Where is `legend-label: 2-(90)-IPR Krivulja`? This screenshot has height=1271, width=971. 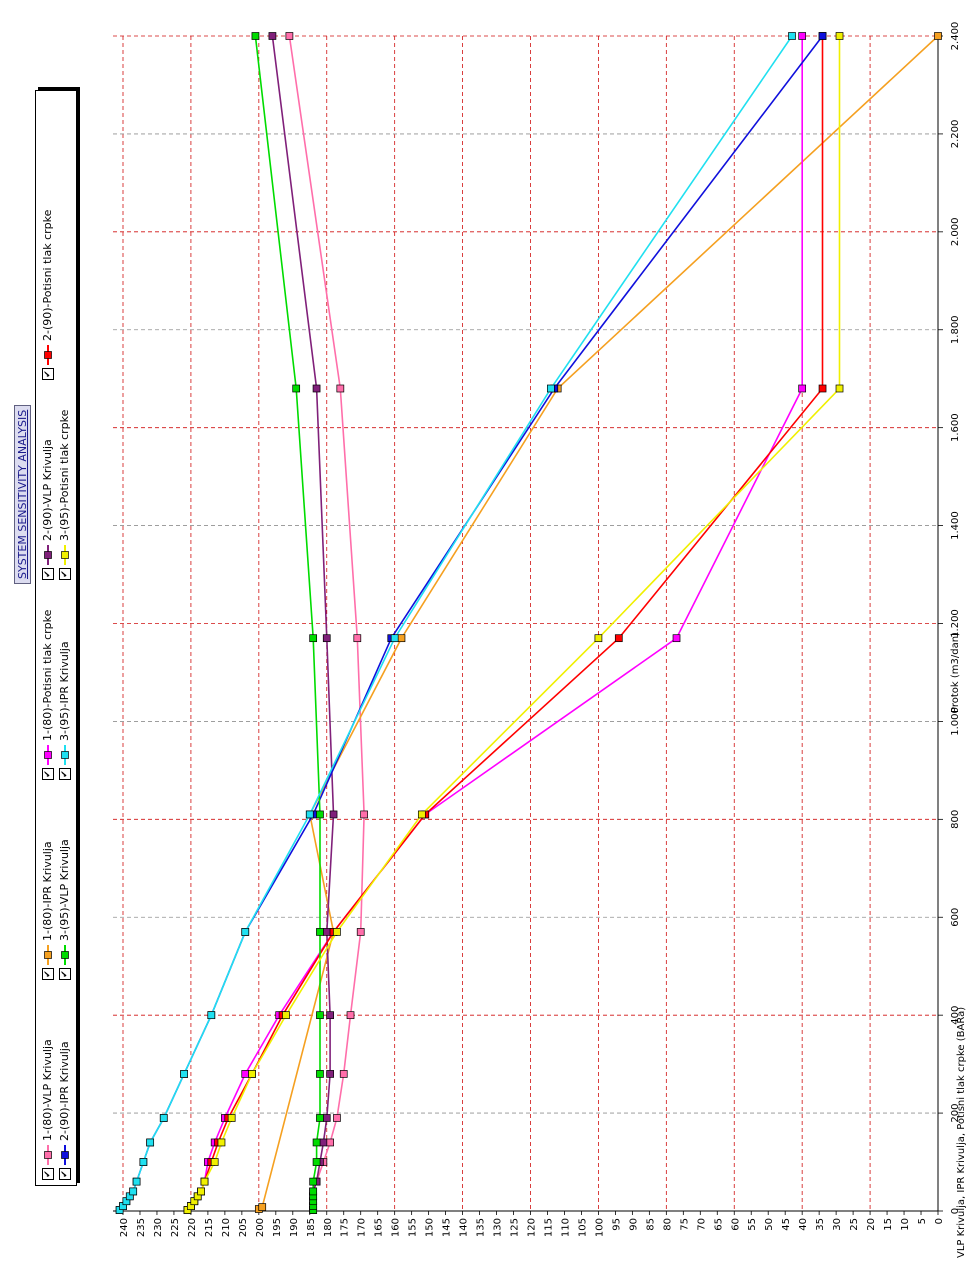 legend-label: 2-(90)-IPR Krivulja is located at coordinates (64, 1091).